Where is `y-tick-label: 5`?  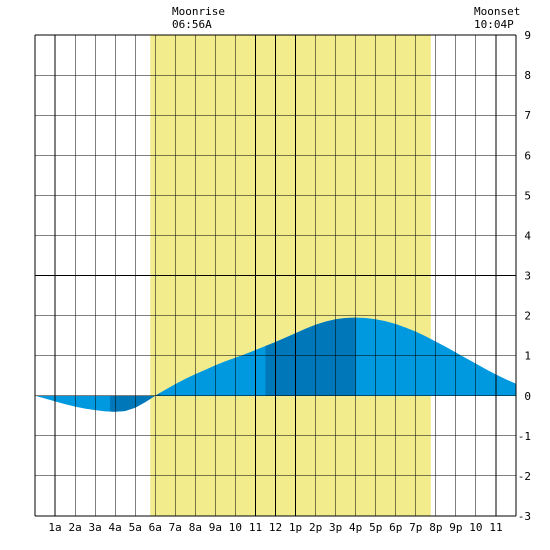
y-tick-label: 5 is located at coordinates (527, 195).